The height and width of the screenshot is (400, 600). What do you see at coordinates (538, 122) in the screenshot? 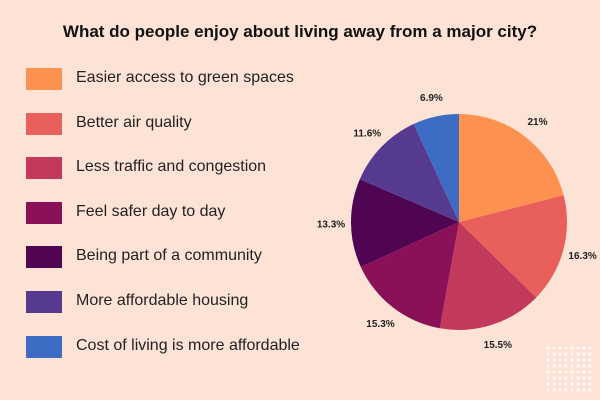
I see `slice-label: 21%` at bounding box center [538, 122].